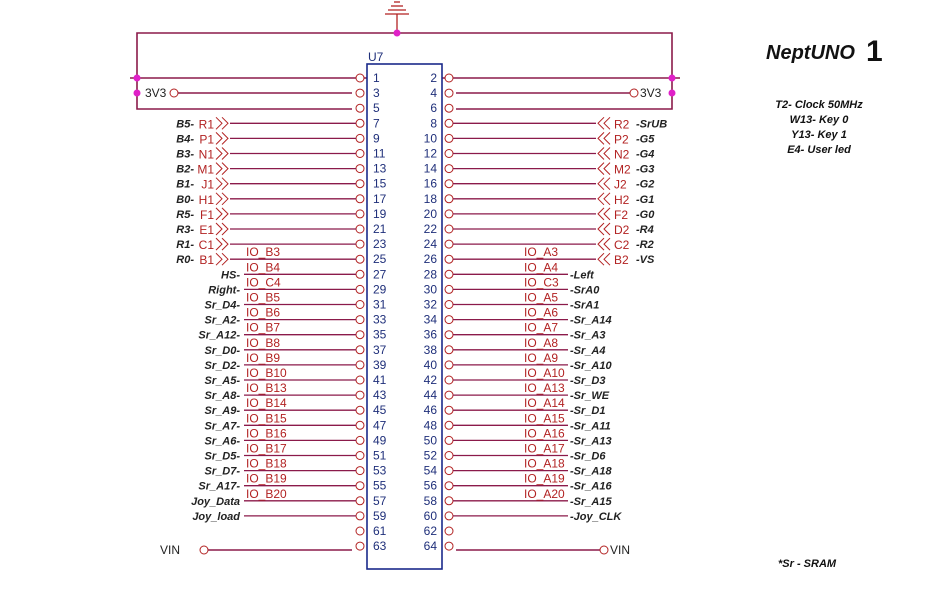 This screenshot has width=950, height=608. I want to click on signal-label-left: B4-, so click(185, 139).